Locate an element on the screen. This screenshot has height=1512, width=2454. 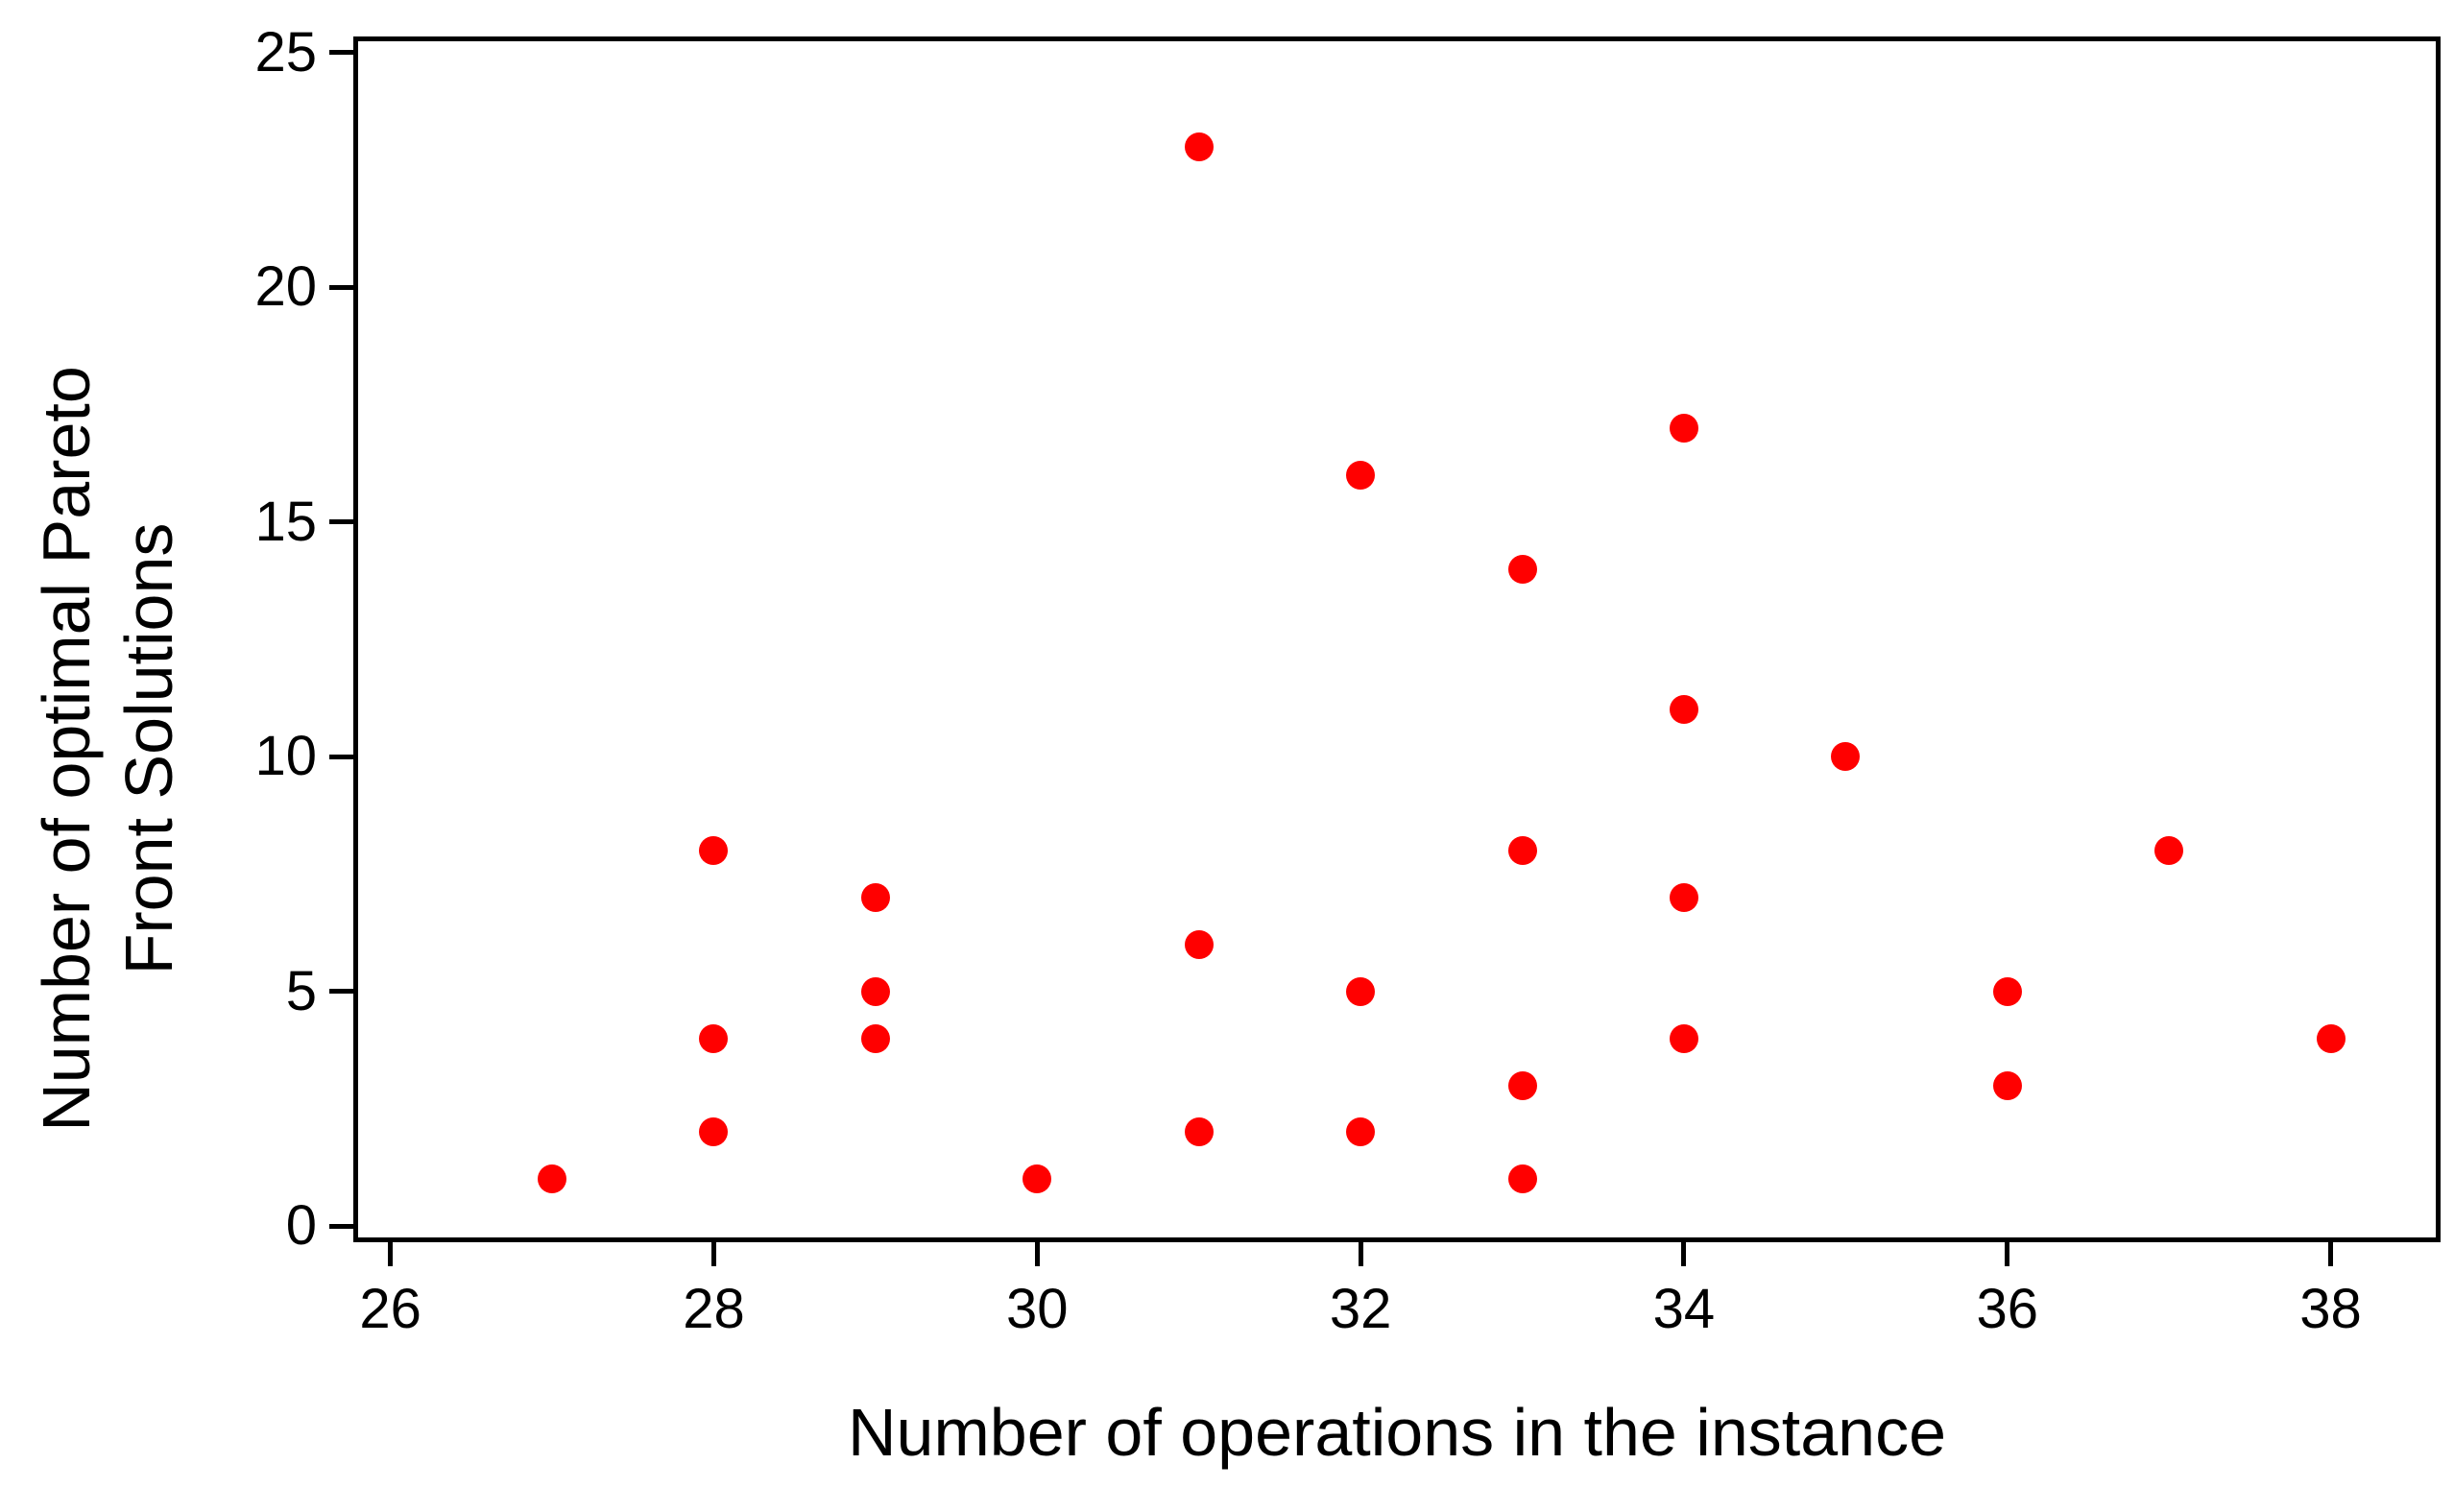
y-axis-tick-label: 5 is located at coordinates (301, 991).